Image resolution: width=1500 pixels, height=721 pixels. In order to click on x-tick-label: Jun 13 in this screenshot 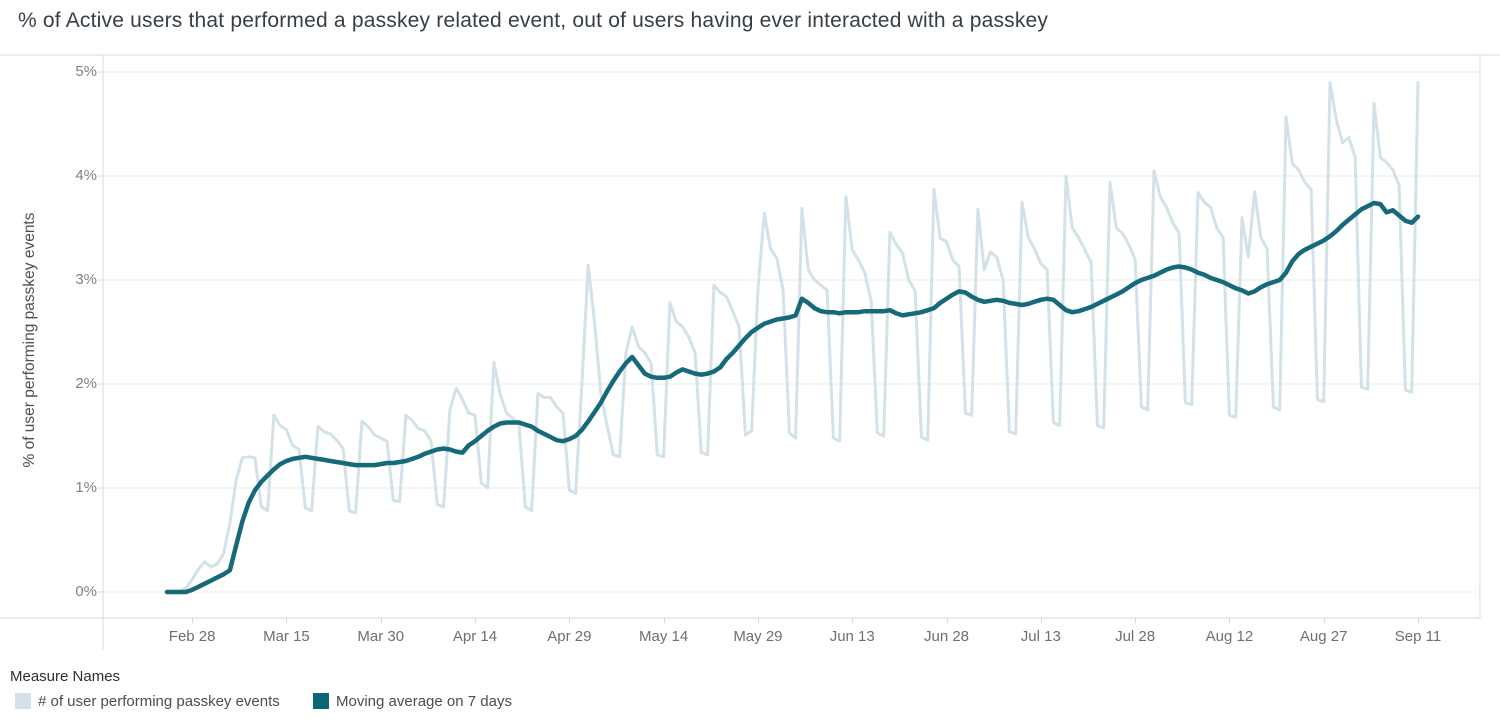, I will do `click(852, 636)`.